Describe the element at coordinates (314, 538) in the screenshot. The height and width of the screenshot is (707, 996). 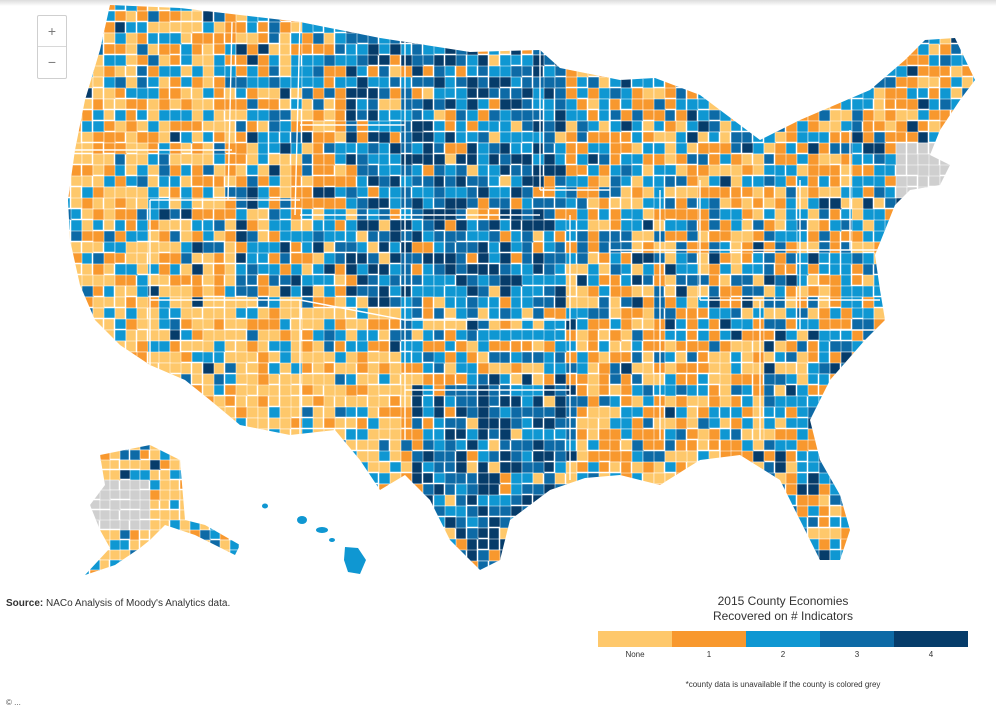
I see `hawaii-islands` at that location.